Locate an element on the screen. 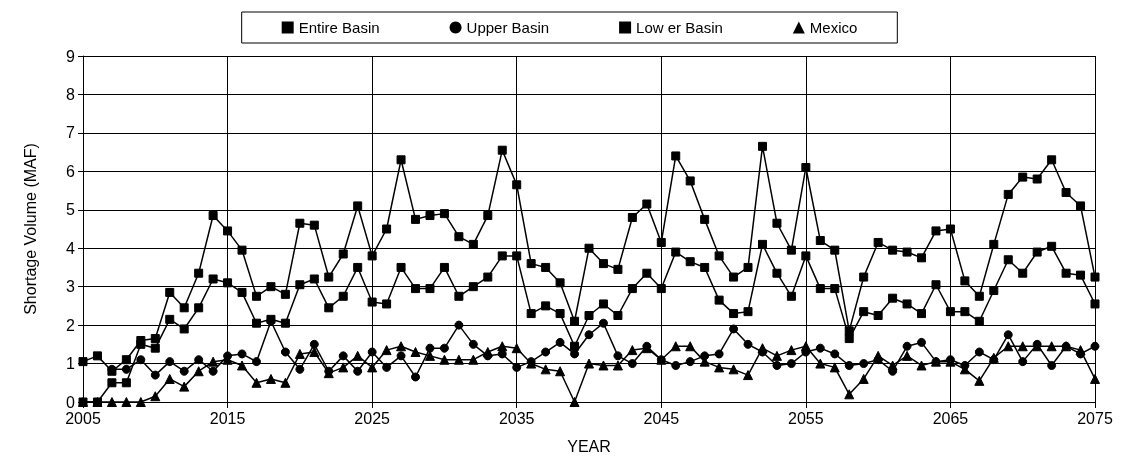  y-tick-label: 4 is located at coordinates (71, 248).